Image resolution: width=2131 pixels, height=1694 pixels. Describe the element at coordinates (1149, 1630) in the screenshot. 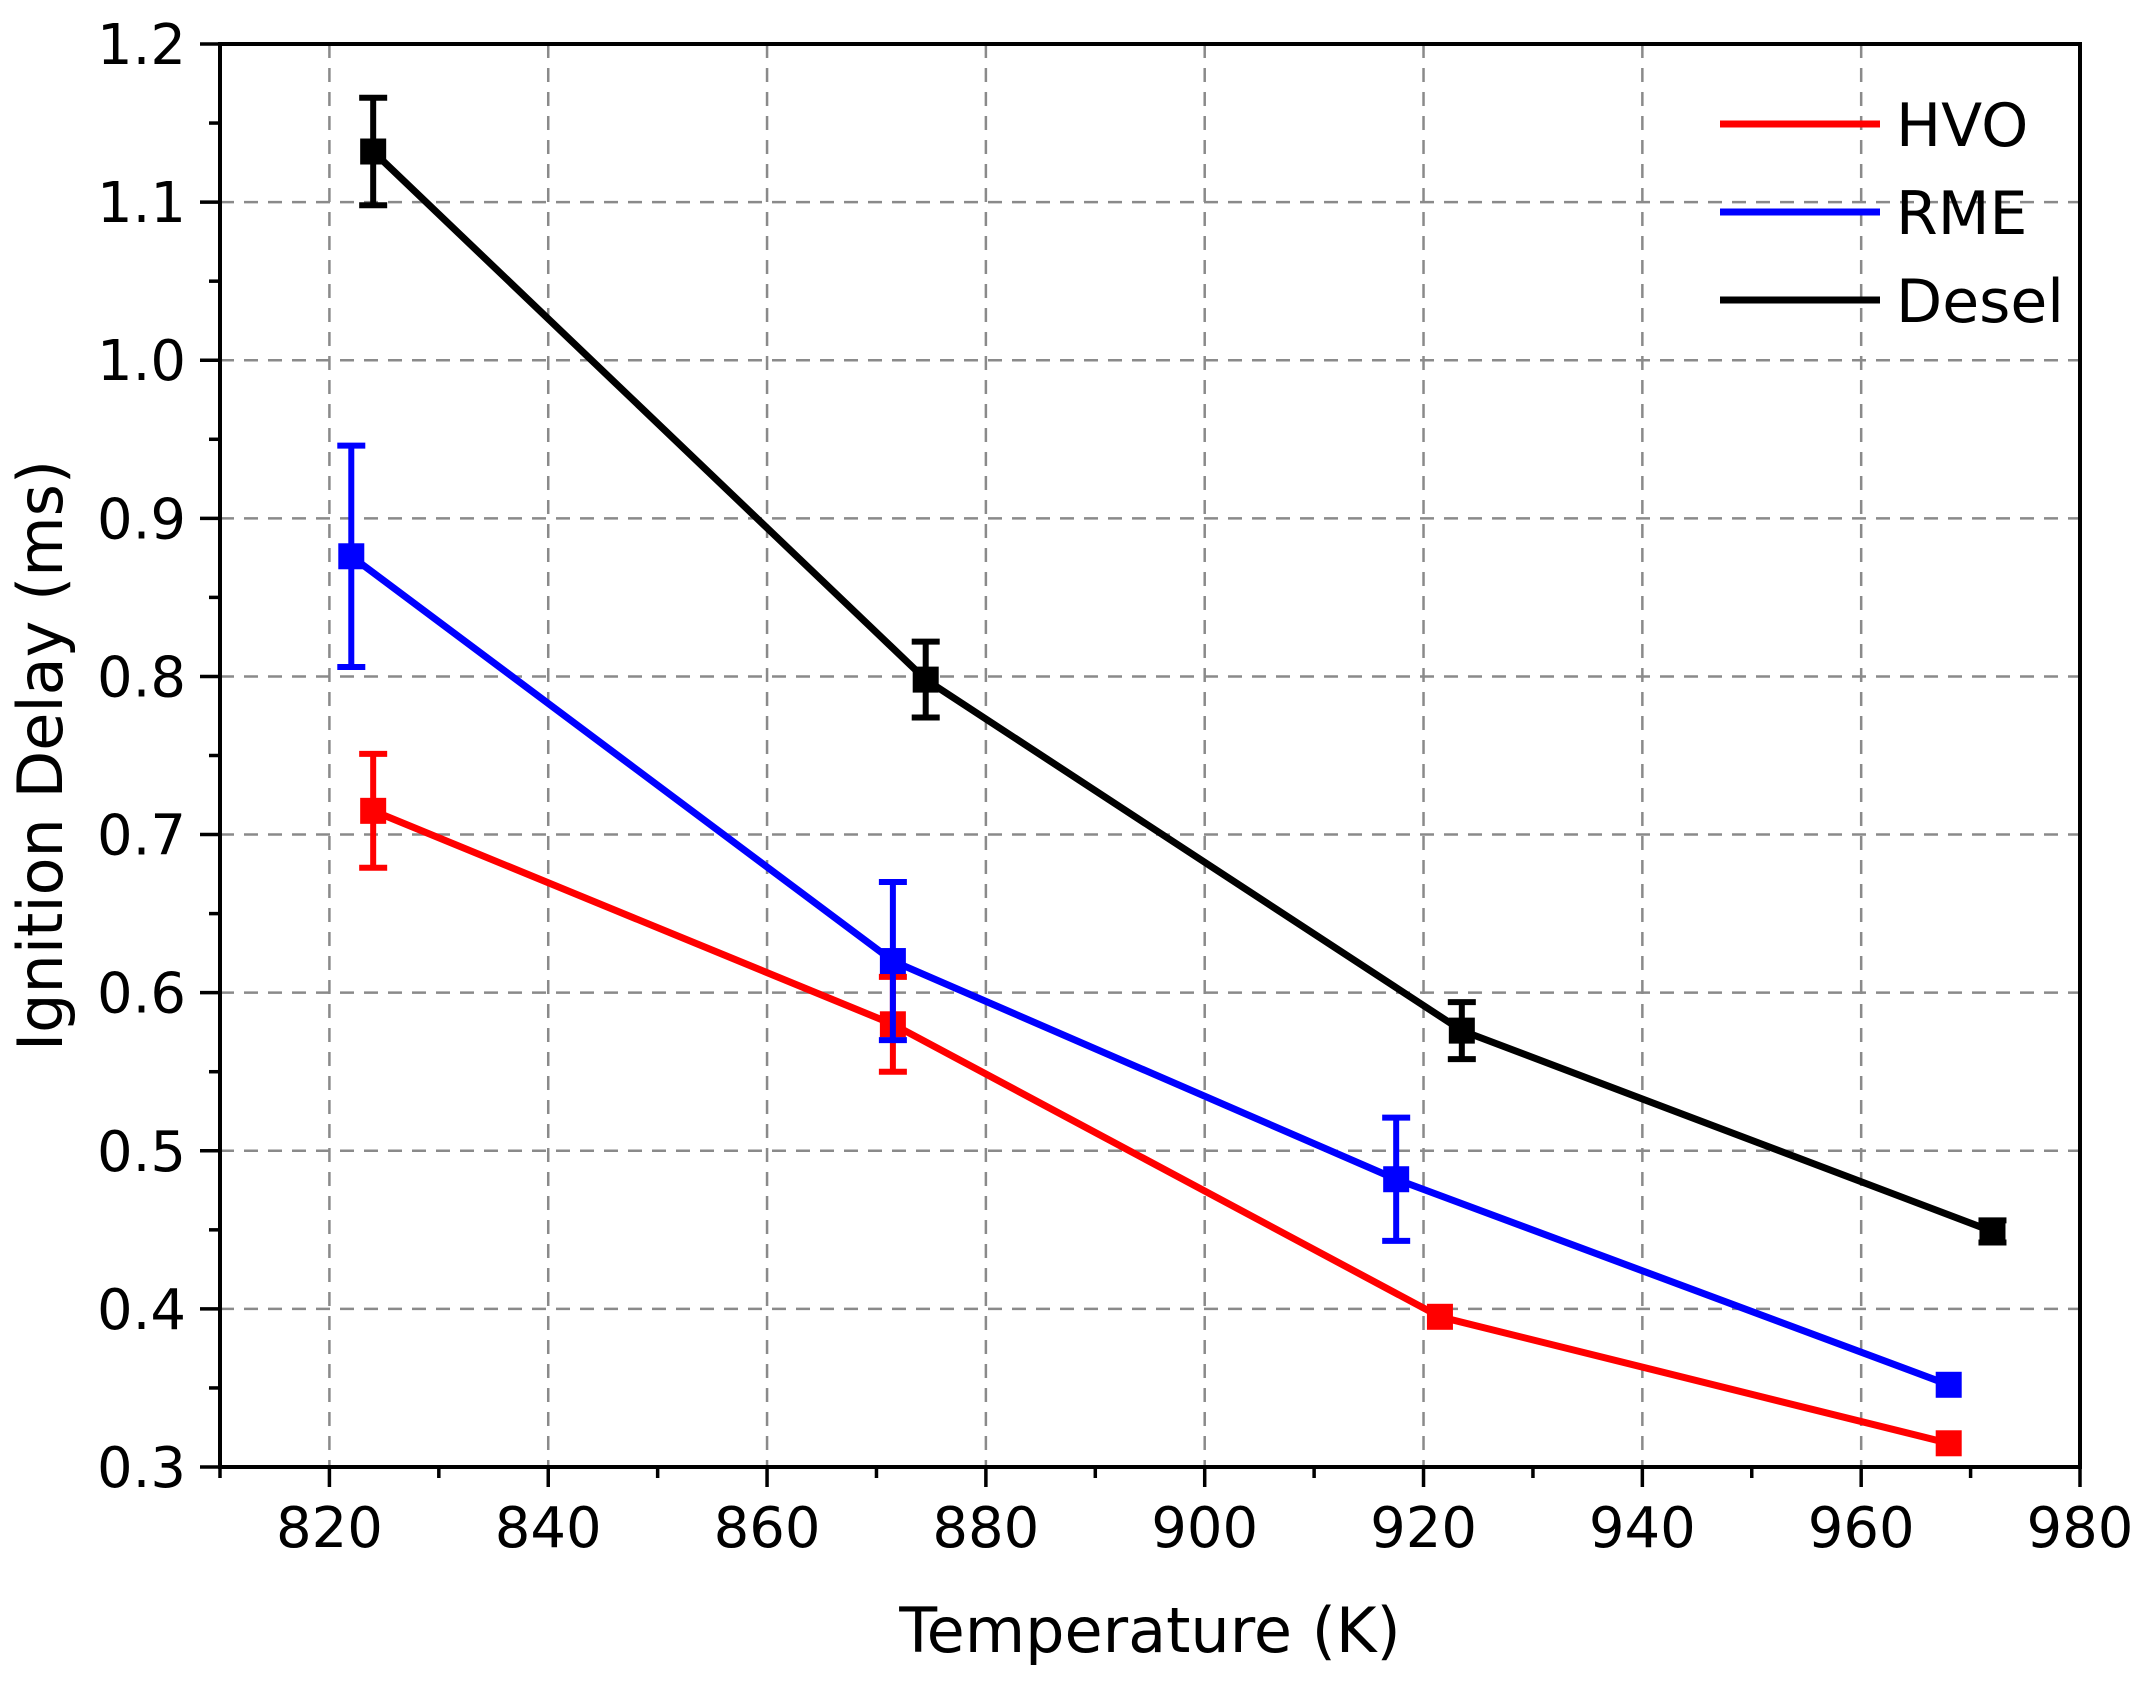

I see `x-axis-title: Temperature (K)` at that location.